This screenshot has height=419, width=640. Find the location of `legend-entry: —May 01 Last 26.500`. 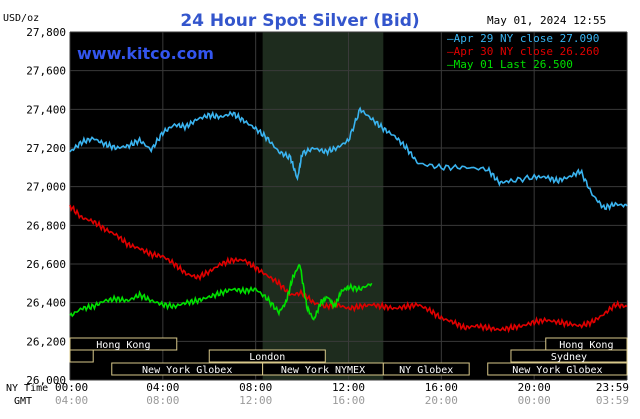

legend-entry: —May 01 Last 26.500 is located at coordinates (510, 64).